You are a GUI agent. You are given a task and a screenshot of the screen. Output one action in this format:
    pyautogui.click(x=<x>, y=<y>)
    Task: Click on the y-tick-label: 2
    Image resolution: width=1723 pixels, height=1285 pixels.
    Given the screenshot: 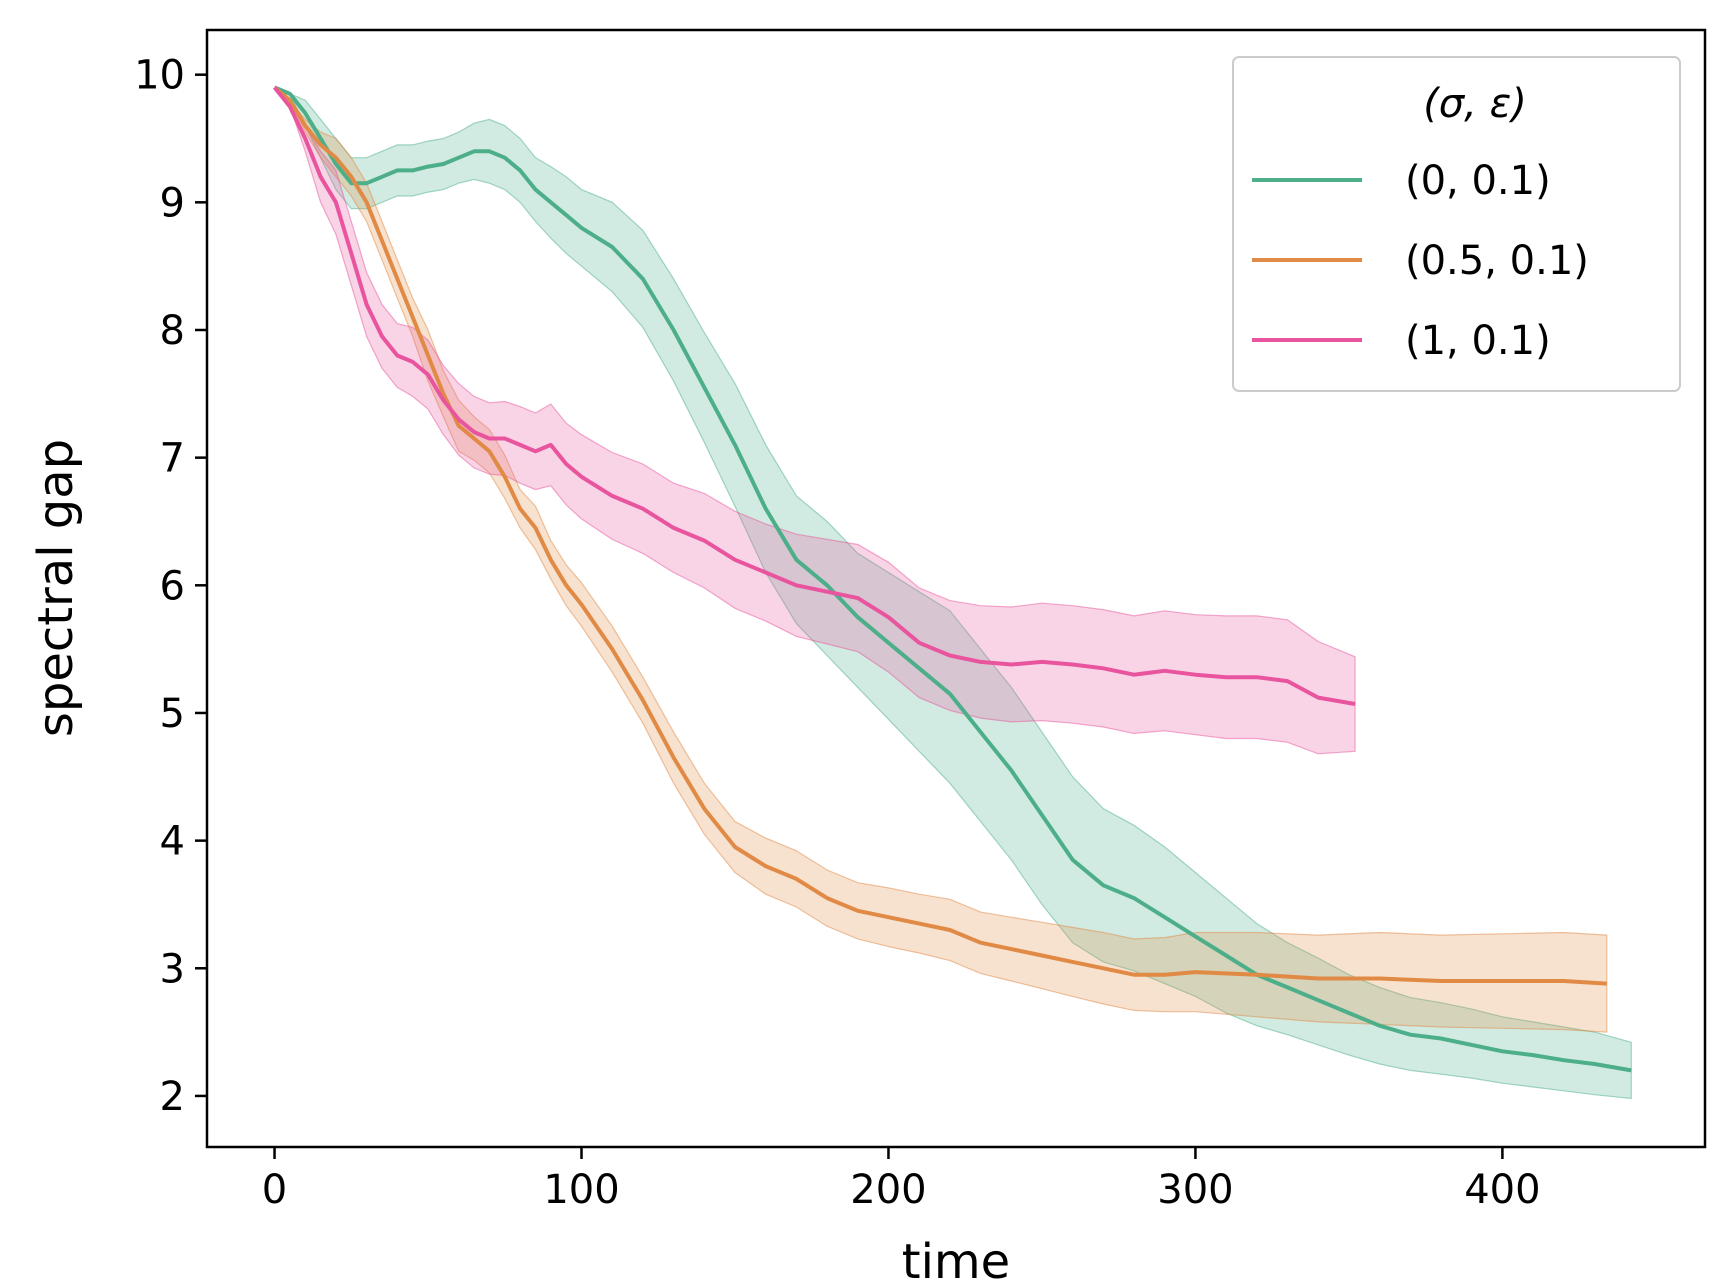 What is the action you would take?
    pyautogui.click(x=172, y=1097)
    